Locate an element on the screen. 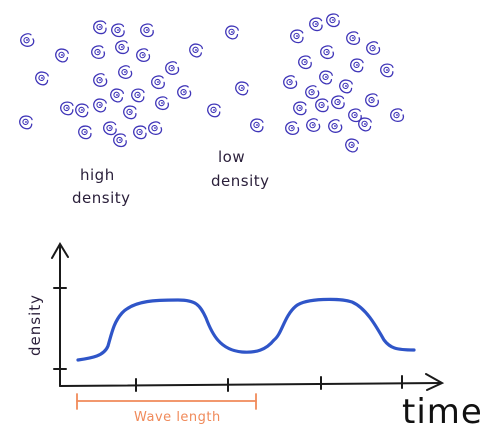  wavelength-label: Wave length is located at coordinates (177, 417).